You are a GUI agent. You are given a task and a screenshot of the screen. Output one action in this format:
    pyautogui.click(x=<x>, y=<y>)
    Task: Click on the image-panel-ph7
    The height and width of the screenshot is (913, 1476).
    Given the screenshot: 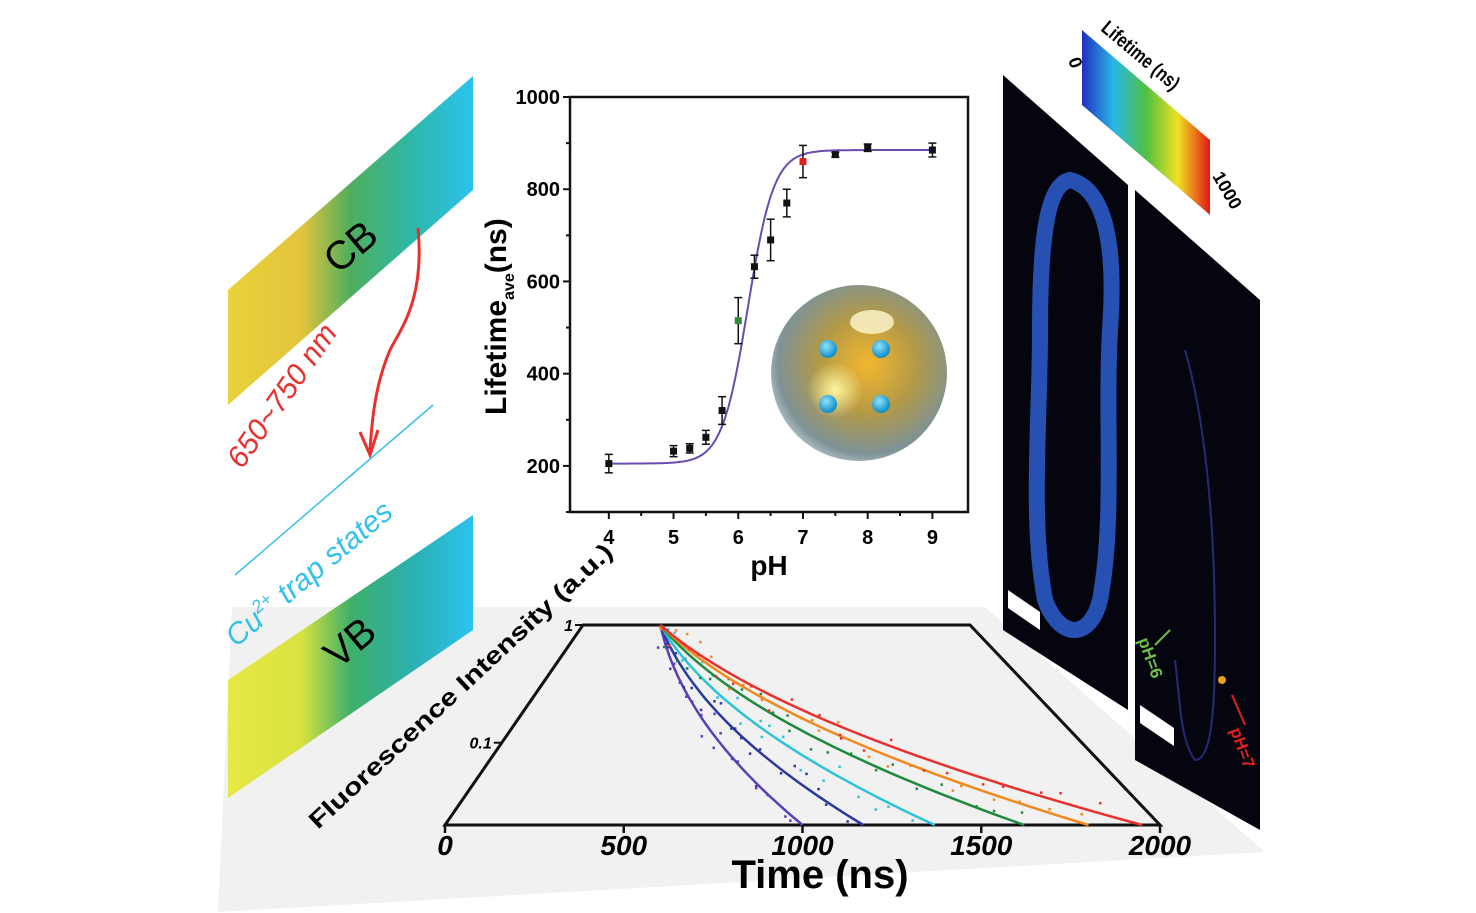 What is the action you would take?
    pyautogui.click(x=1197, y=510)
    